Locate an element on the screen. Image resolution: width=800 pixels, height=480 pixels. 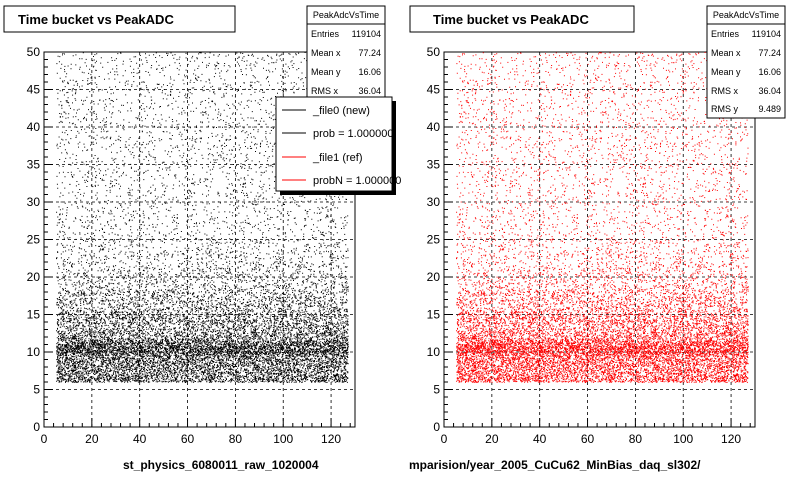
stats-label-right: Entries is located at coordinates (725, 34).